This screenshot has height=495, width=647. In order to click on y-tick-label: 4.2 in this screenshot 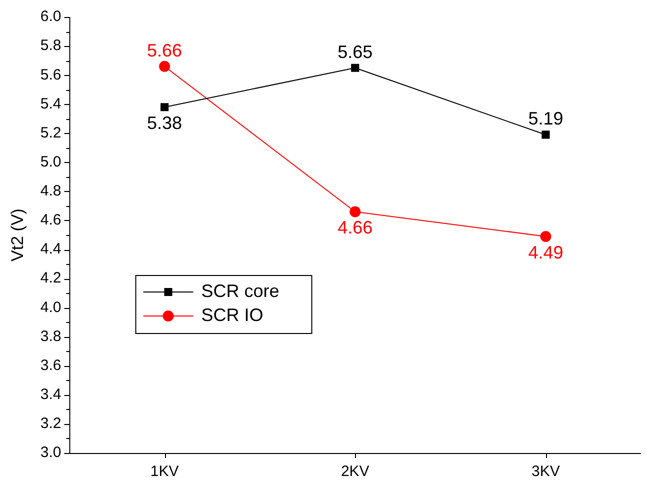, I will do `click(51, 278)`.